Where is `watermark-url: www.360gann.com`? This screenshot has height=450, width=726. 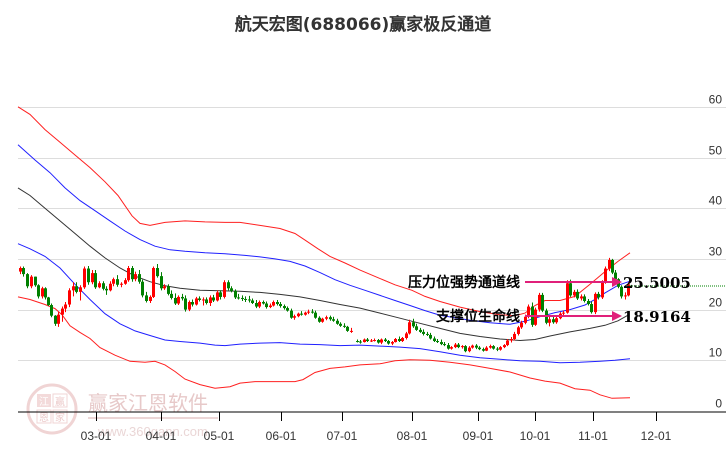 watermark-url: www.360gann.com is located at coordinates (152, 431).